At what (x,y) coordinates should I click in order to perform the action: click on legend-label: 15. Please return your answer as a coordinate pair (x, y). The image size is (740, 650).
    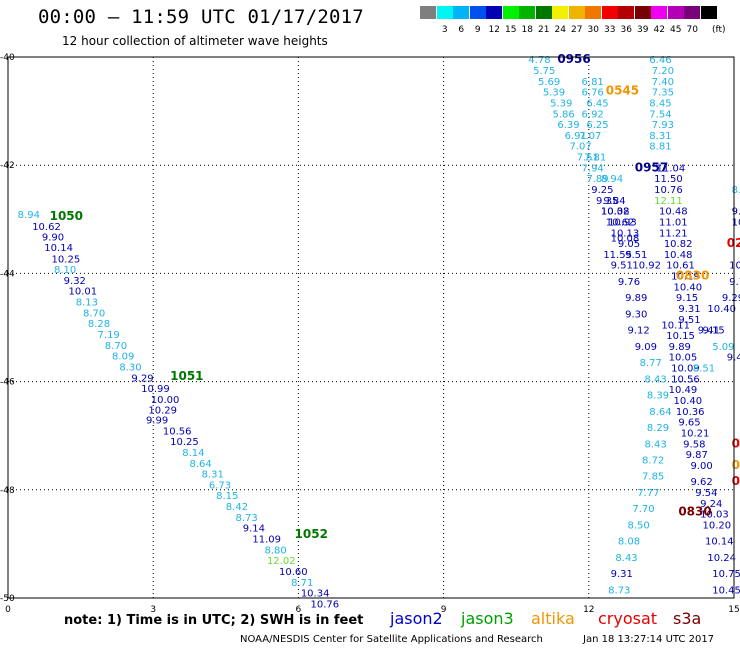
    Looking at the image, I should click on (511, 30).